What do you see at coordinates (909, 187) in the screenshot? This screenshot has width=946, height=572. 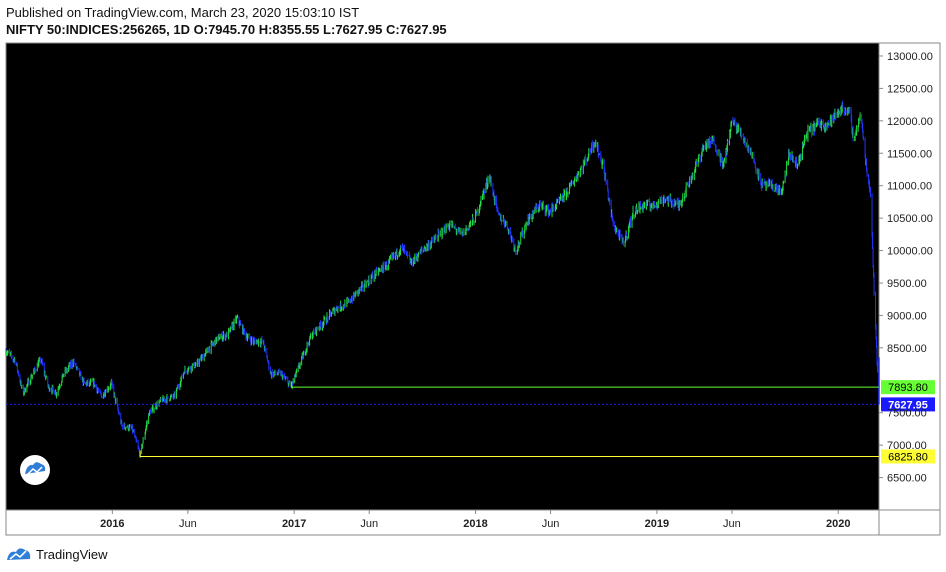 I see `y-tick-label: 11000.00` at bounding box center [909, 187].